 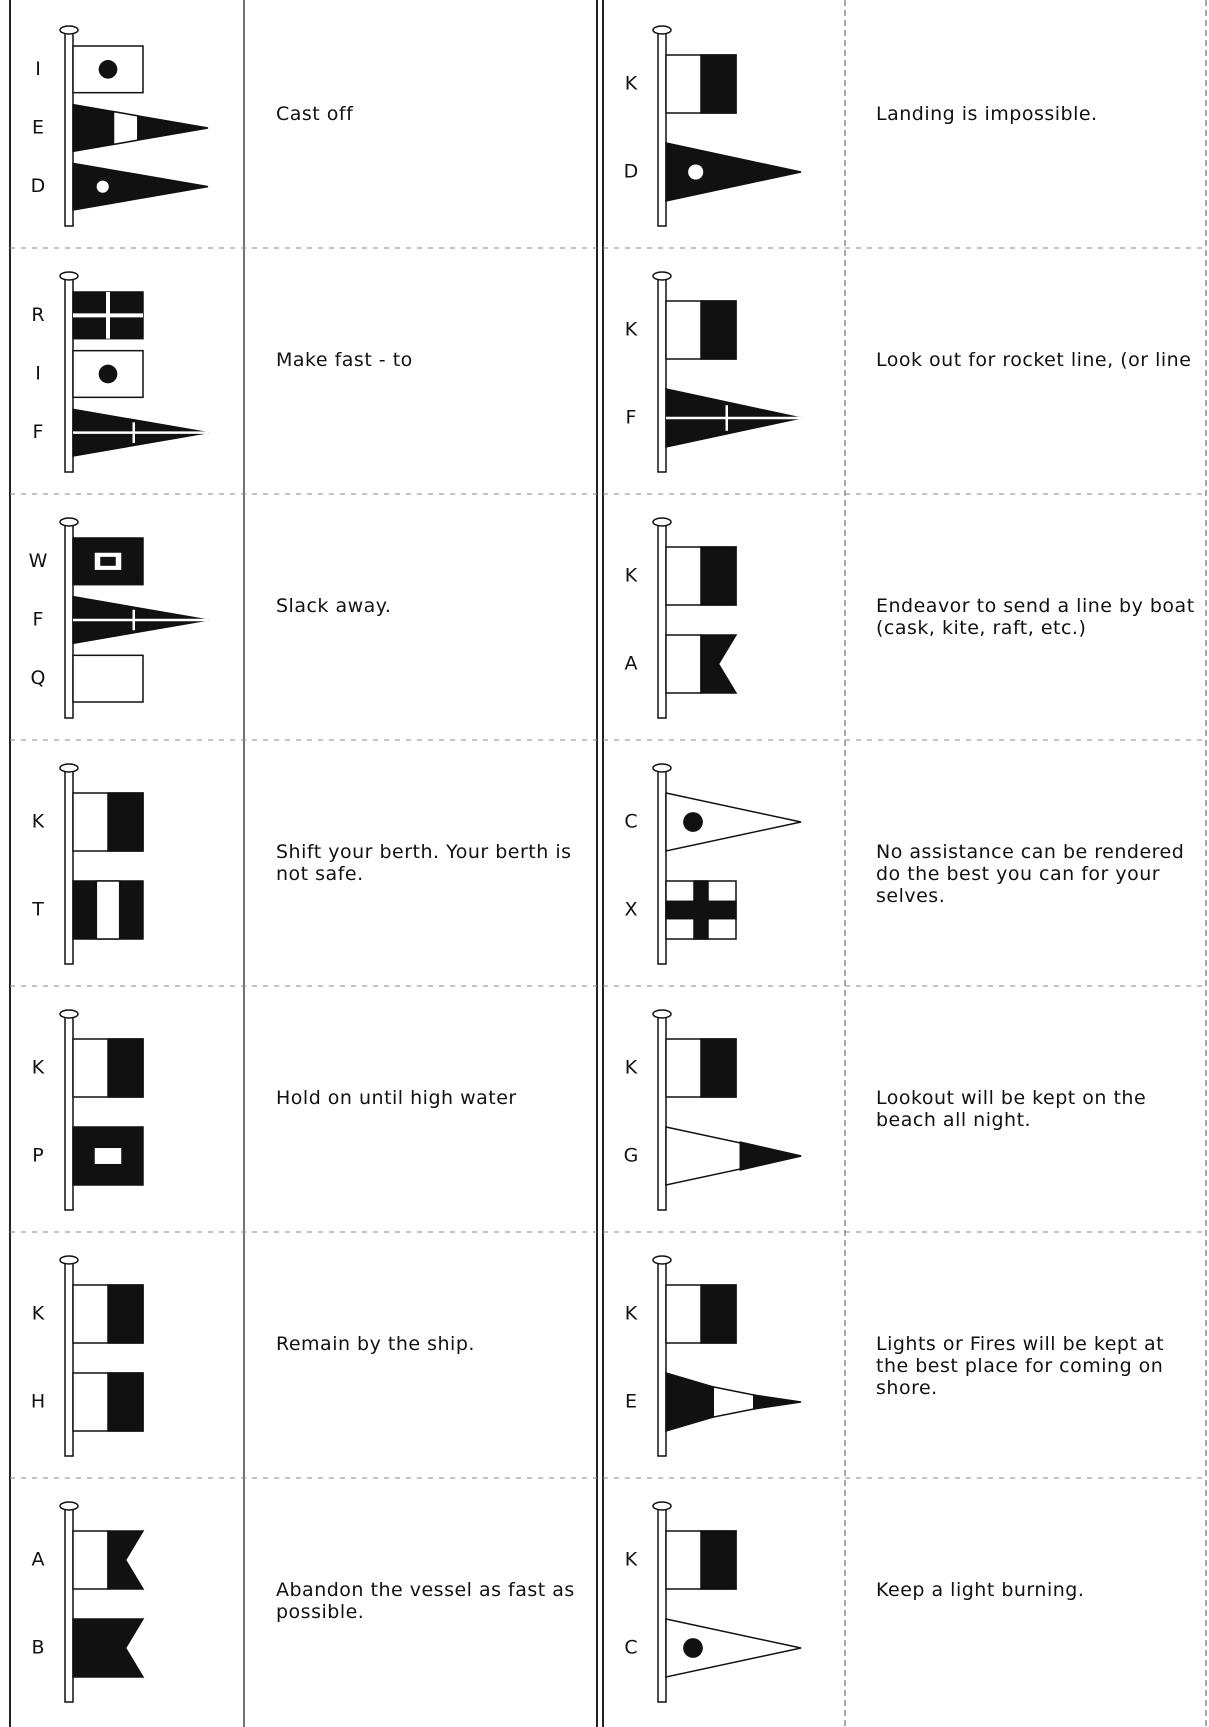 I want to click on flag-letter: Q, so click(x=38, y=678).